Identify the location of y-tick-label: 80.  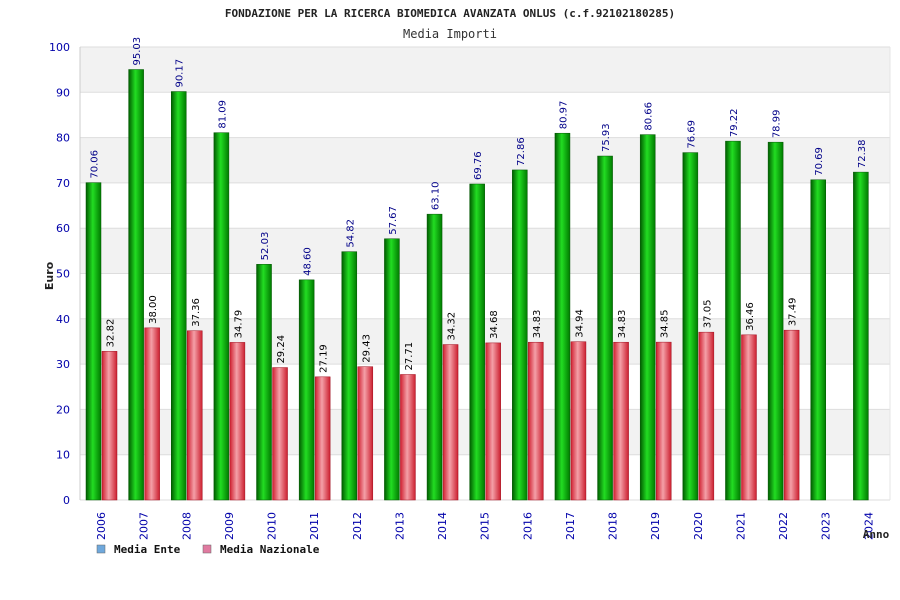
(63, 138).